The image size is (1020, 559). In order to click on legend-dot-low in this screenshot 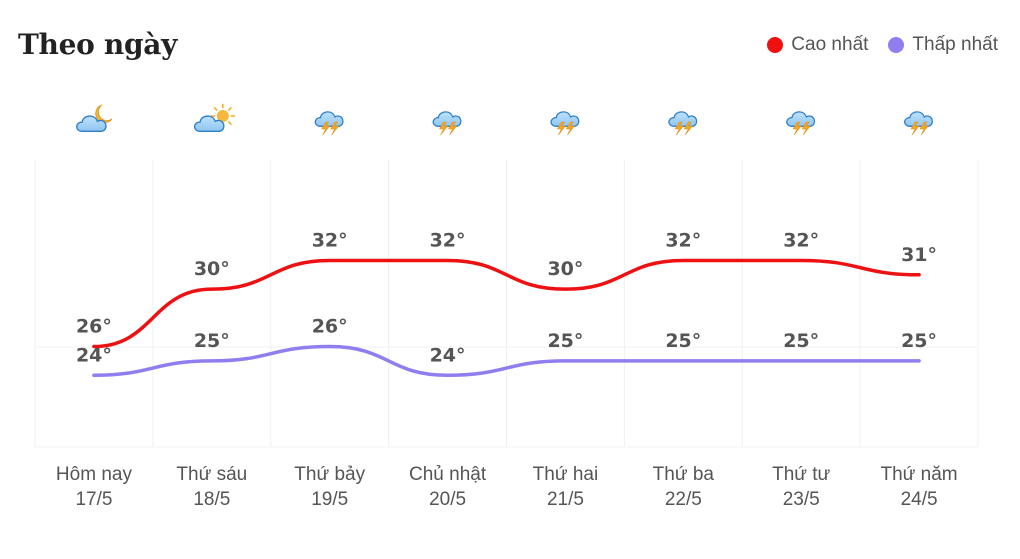, I will do `click(896, 45)`.